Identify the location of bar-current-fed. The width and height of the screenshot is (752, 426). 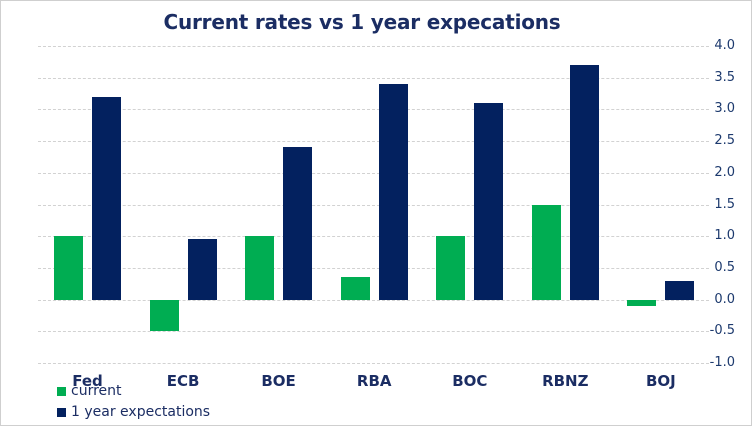
(68, 268).